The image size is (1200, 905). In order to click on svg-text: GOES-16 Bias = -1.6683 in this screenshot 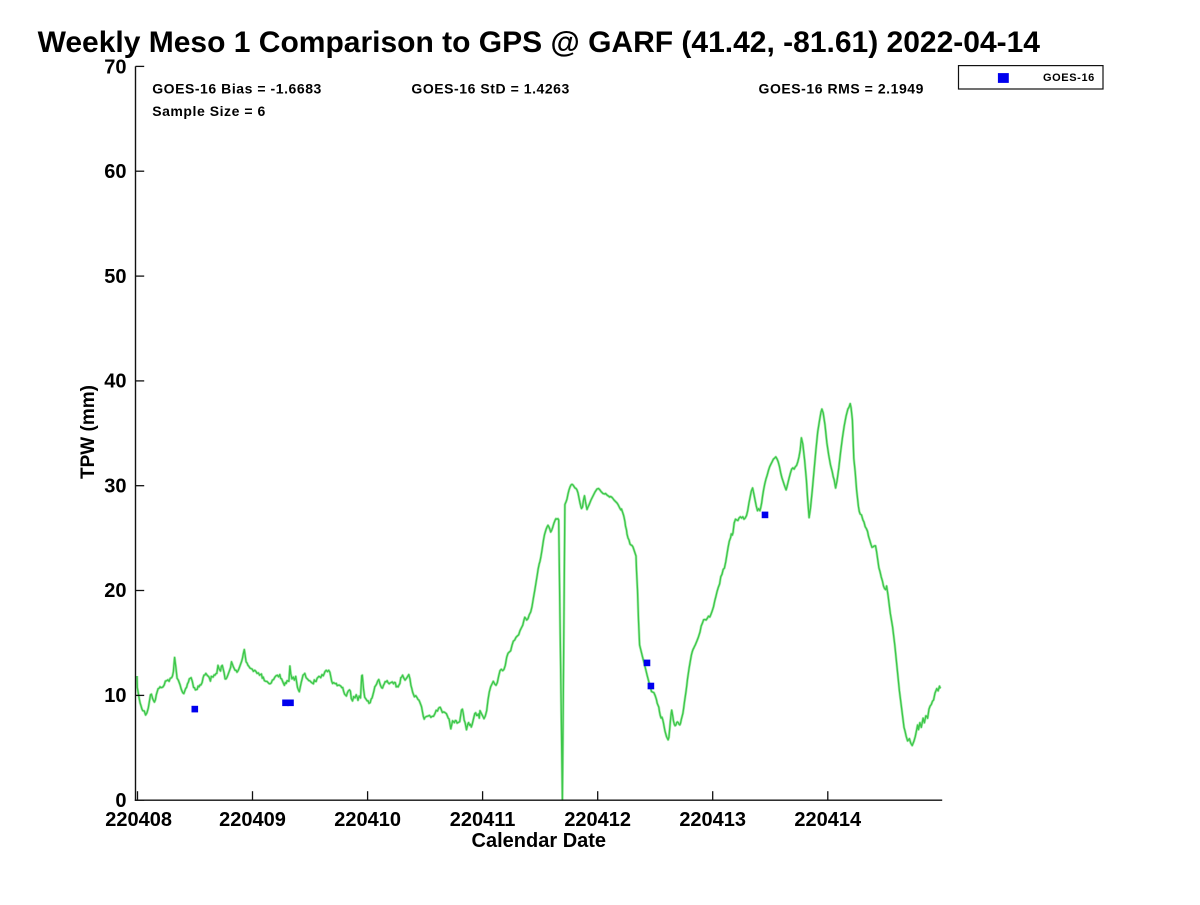, I will do `click(237, 89)`.